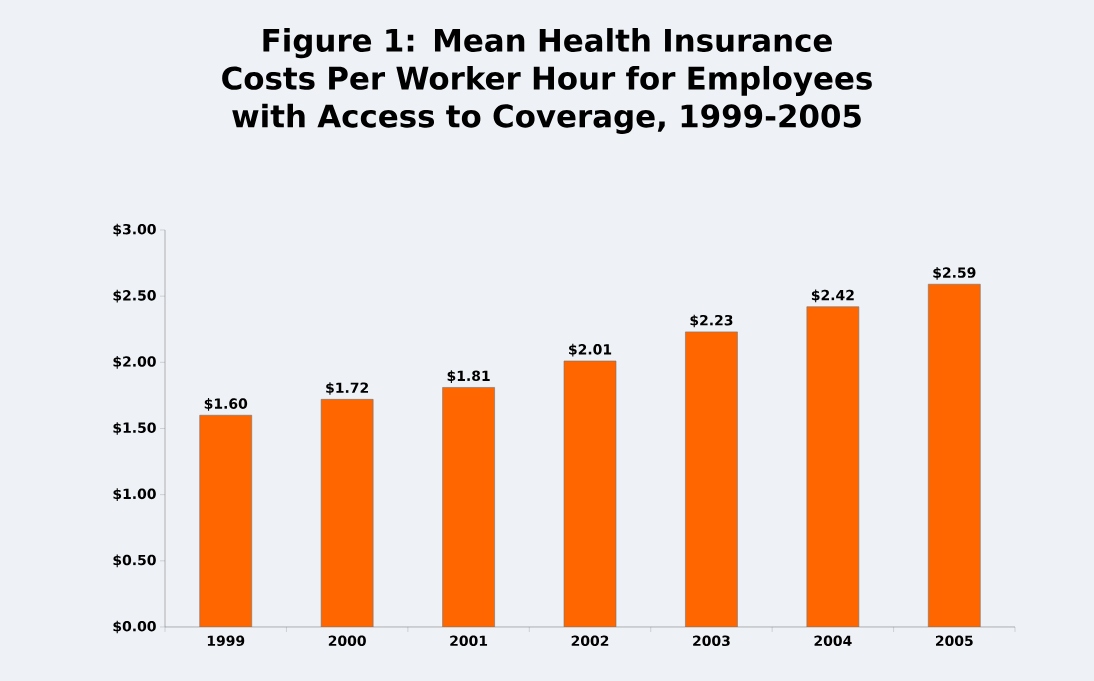 This screenshot has height=681, width=1094. What do you see at coordinates (347, 388) in the screenshot?
I see `data-label: $1.72` at bounding box center [347, 388].